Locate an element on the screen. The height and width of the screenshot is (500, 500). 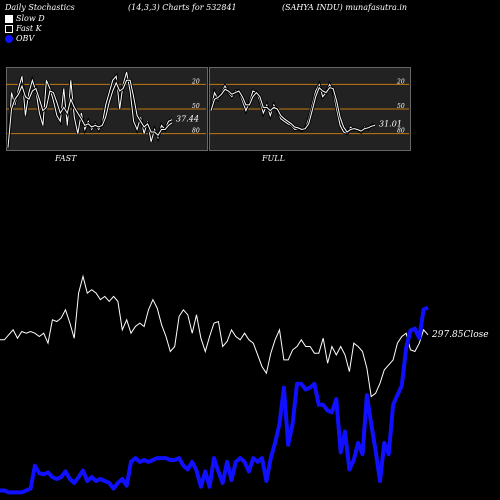
fast-tick-label: 20 is located at coordinates (195, 81).